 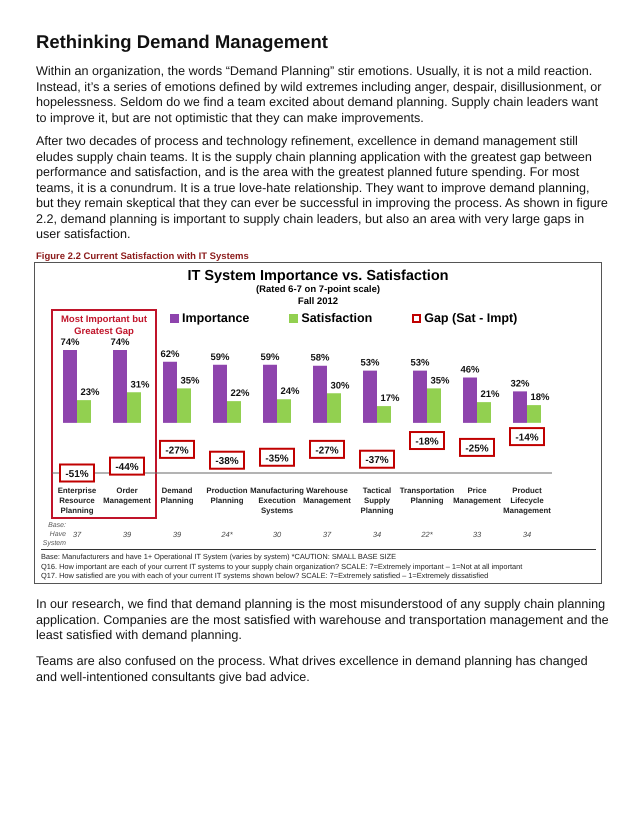 I want to click on data-label: 62%, so click(x=170, y=354).